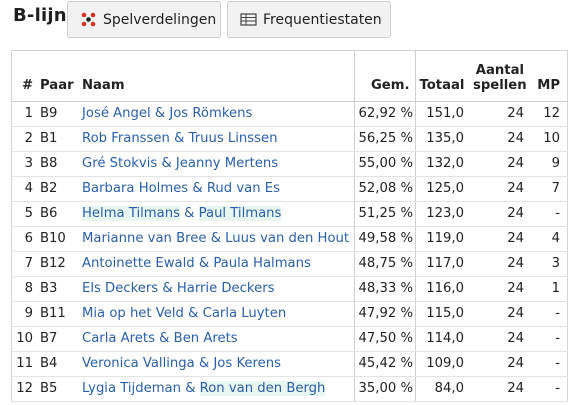  Describe the element at coordinates (385, 364) in the screenshot. I see `cell-gem: 45,42 %` at that location.